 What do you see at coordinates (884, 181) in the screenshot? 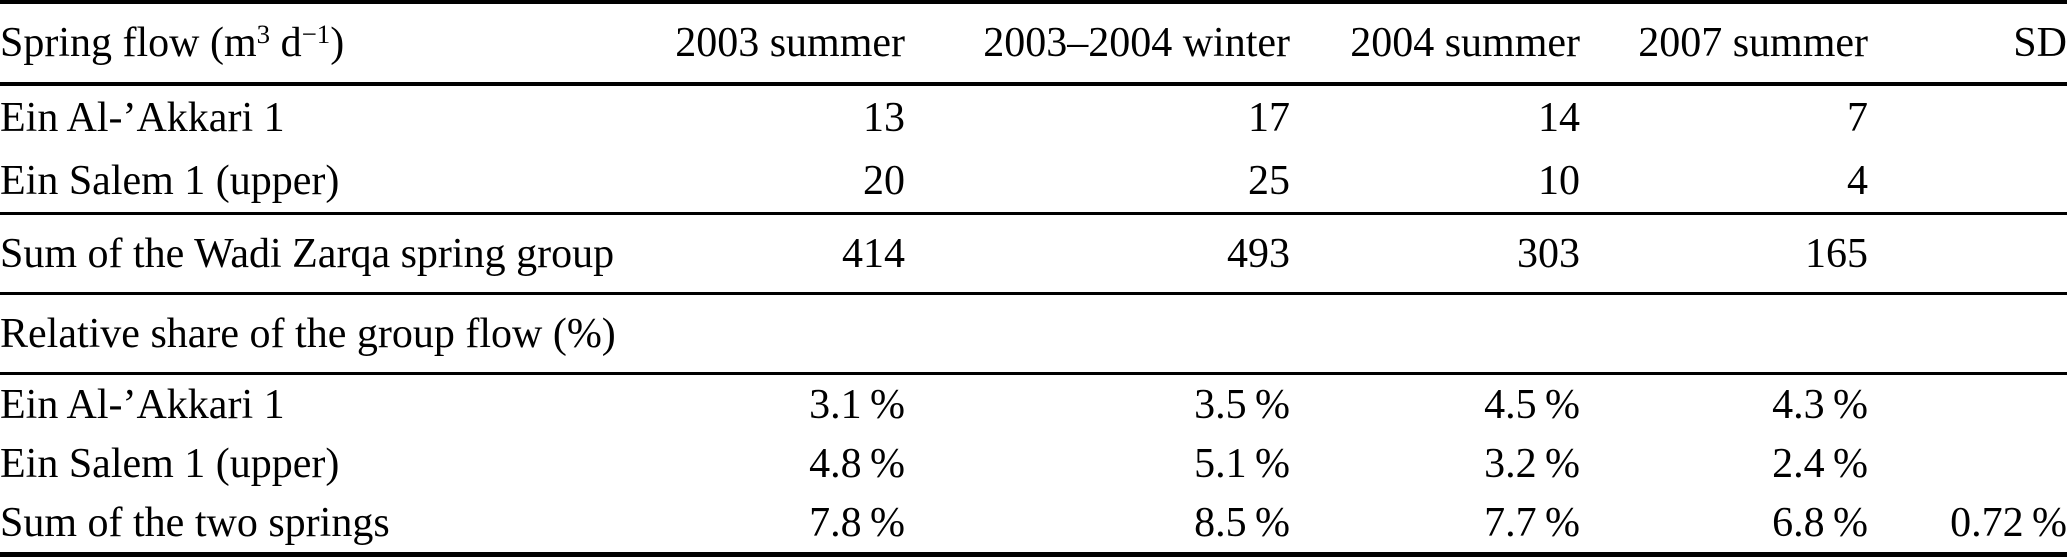
I see `cell-value: 20` at bounding box center [884, 181].